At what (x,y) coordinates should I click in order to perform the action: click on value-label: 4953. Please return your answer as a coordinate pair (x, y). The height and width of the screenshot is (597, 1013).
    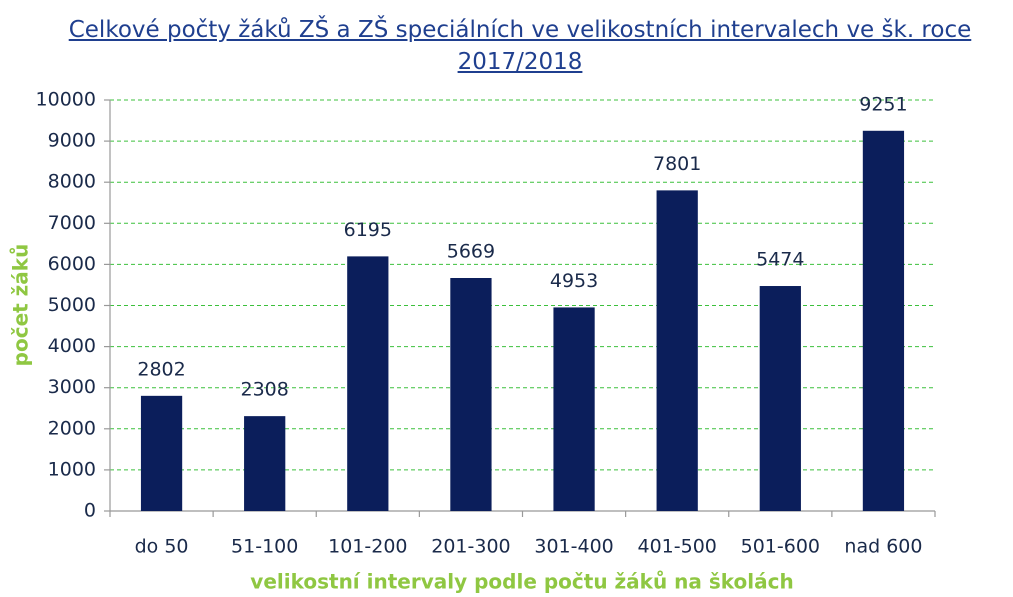
    Looking at the image, I should click on (574, 281).